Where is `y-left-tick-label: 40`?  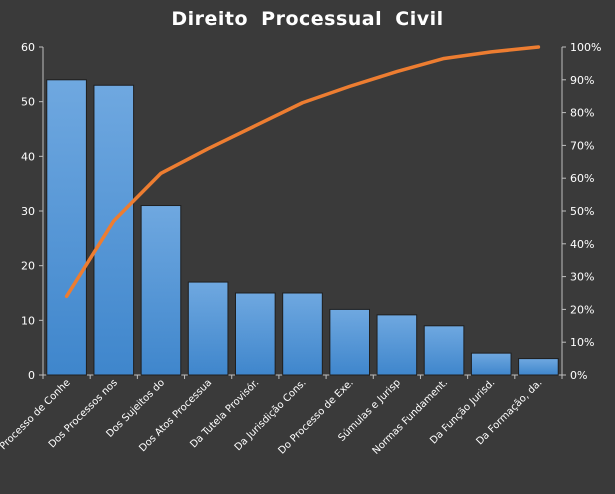
y-left-tick-label: 40 is located at coordinates (28, 156).